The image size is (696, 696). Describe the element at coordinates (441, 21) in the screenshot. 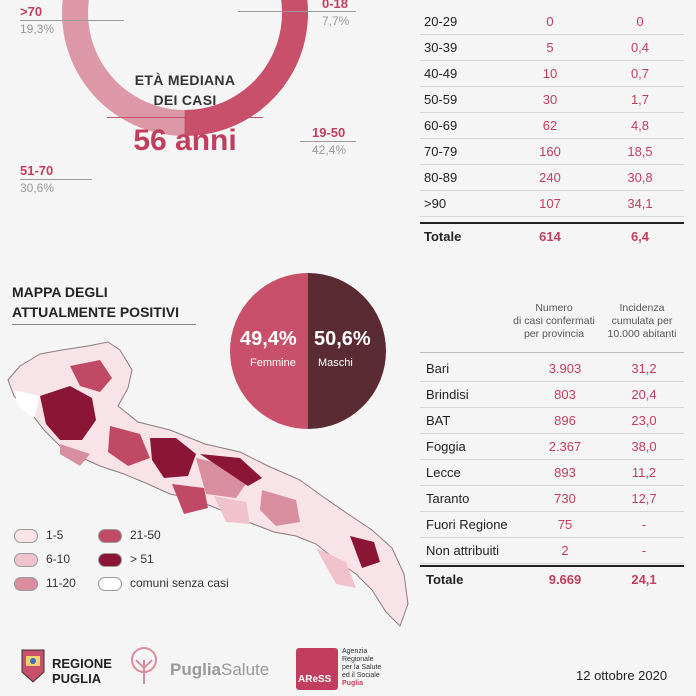

I see `age-band: 20-29` at that location.